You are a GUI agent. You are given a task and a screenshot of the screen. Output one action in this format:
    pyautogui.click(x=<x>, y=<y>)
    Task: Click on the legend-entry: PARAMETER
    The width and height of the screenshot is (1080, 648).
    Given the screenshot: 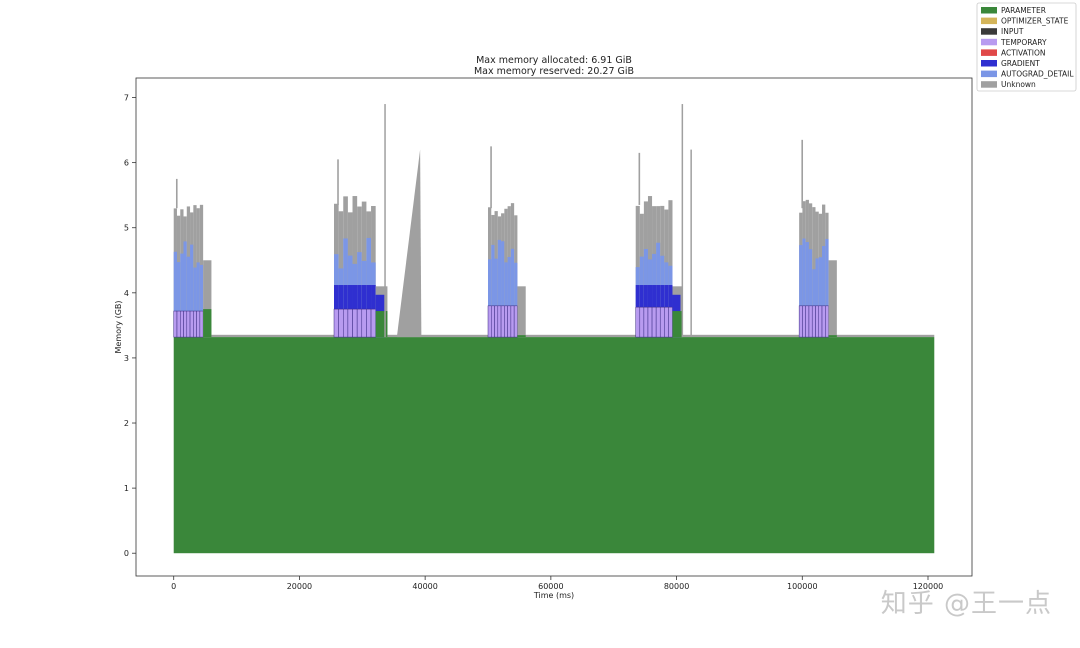 What is the action you would take?
    pyautogui.click(x=1023, y=10)
    